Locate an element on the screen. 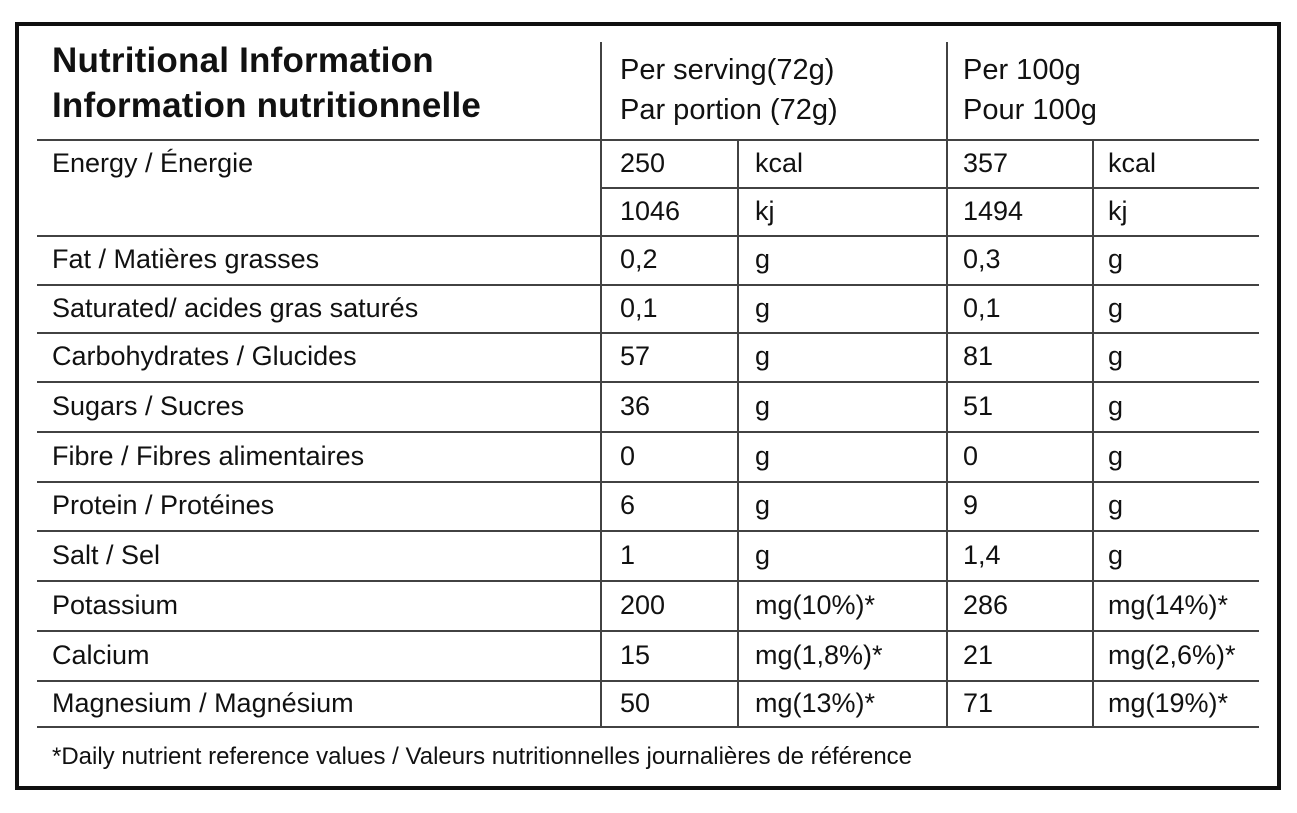  table-row-sugars: Sugars / Sucres 36 g 51 g is located at coordinates (648, 406).